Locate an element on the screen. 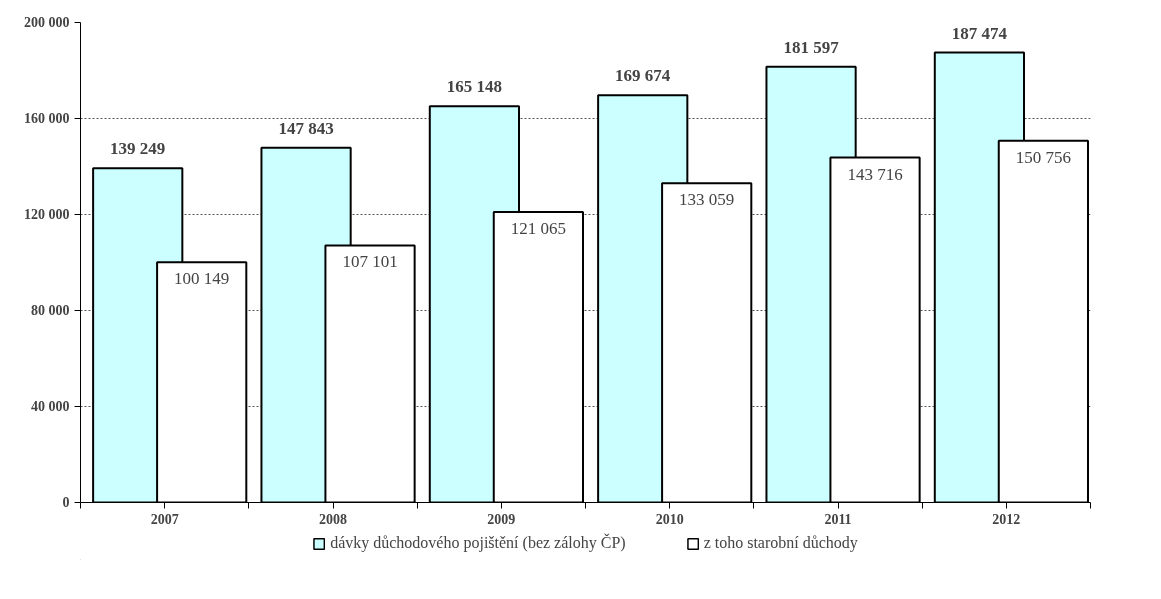 This screenshot has width=1161, height=599. data-label: 121 065 is located at coordinates (538, 228).